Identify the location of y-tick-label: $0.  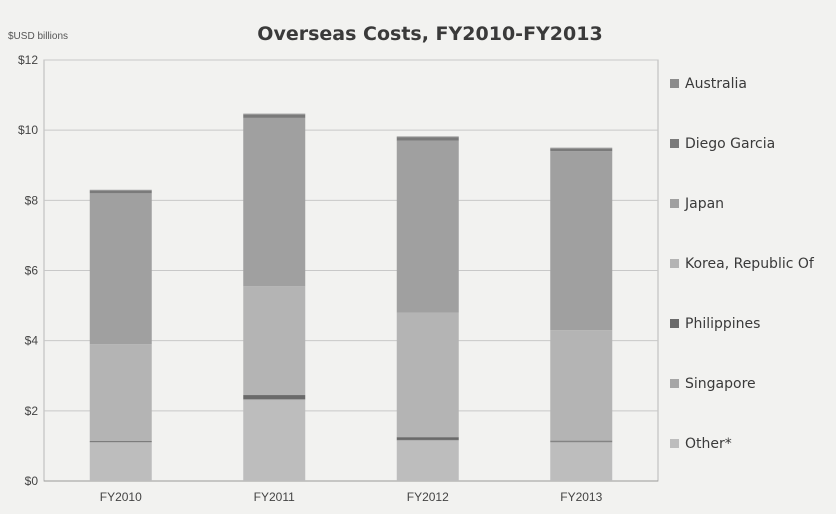
(32, 481).